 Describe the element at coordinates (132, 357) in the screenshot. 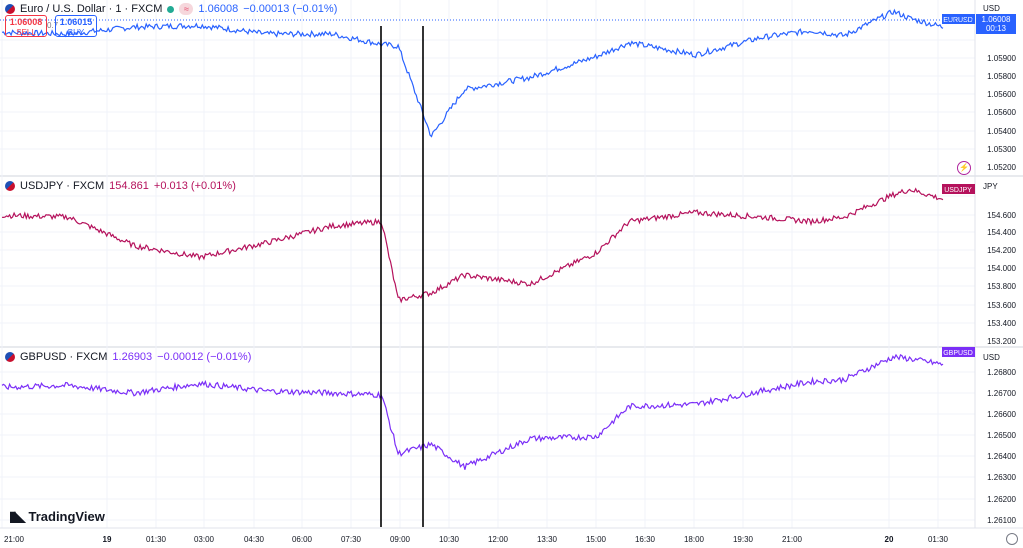

I see `gbp-price: 1.26903` at that location.